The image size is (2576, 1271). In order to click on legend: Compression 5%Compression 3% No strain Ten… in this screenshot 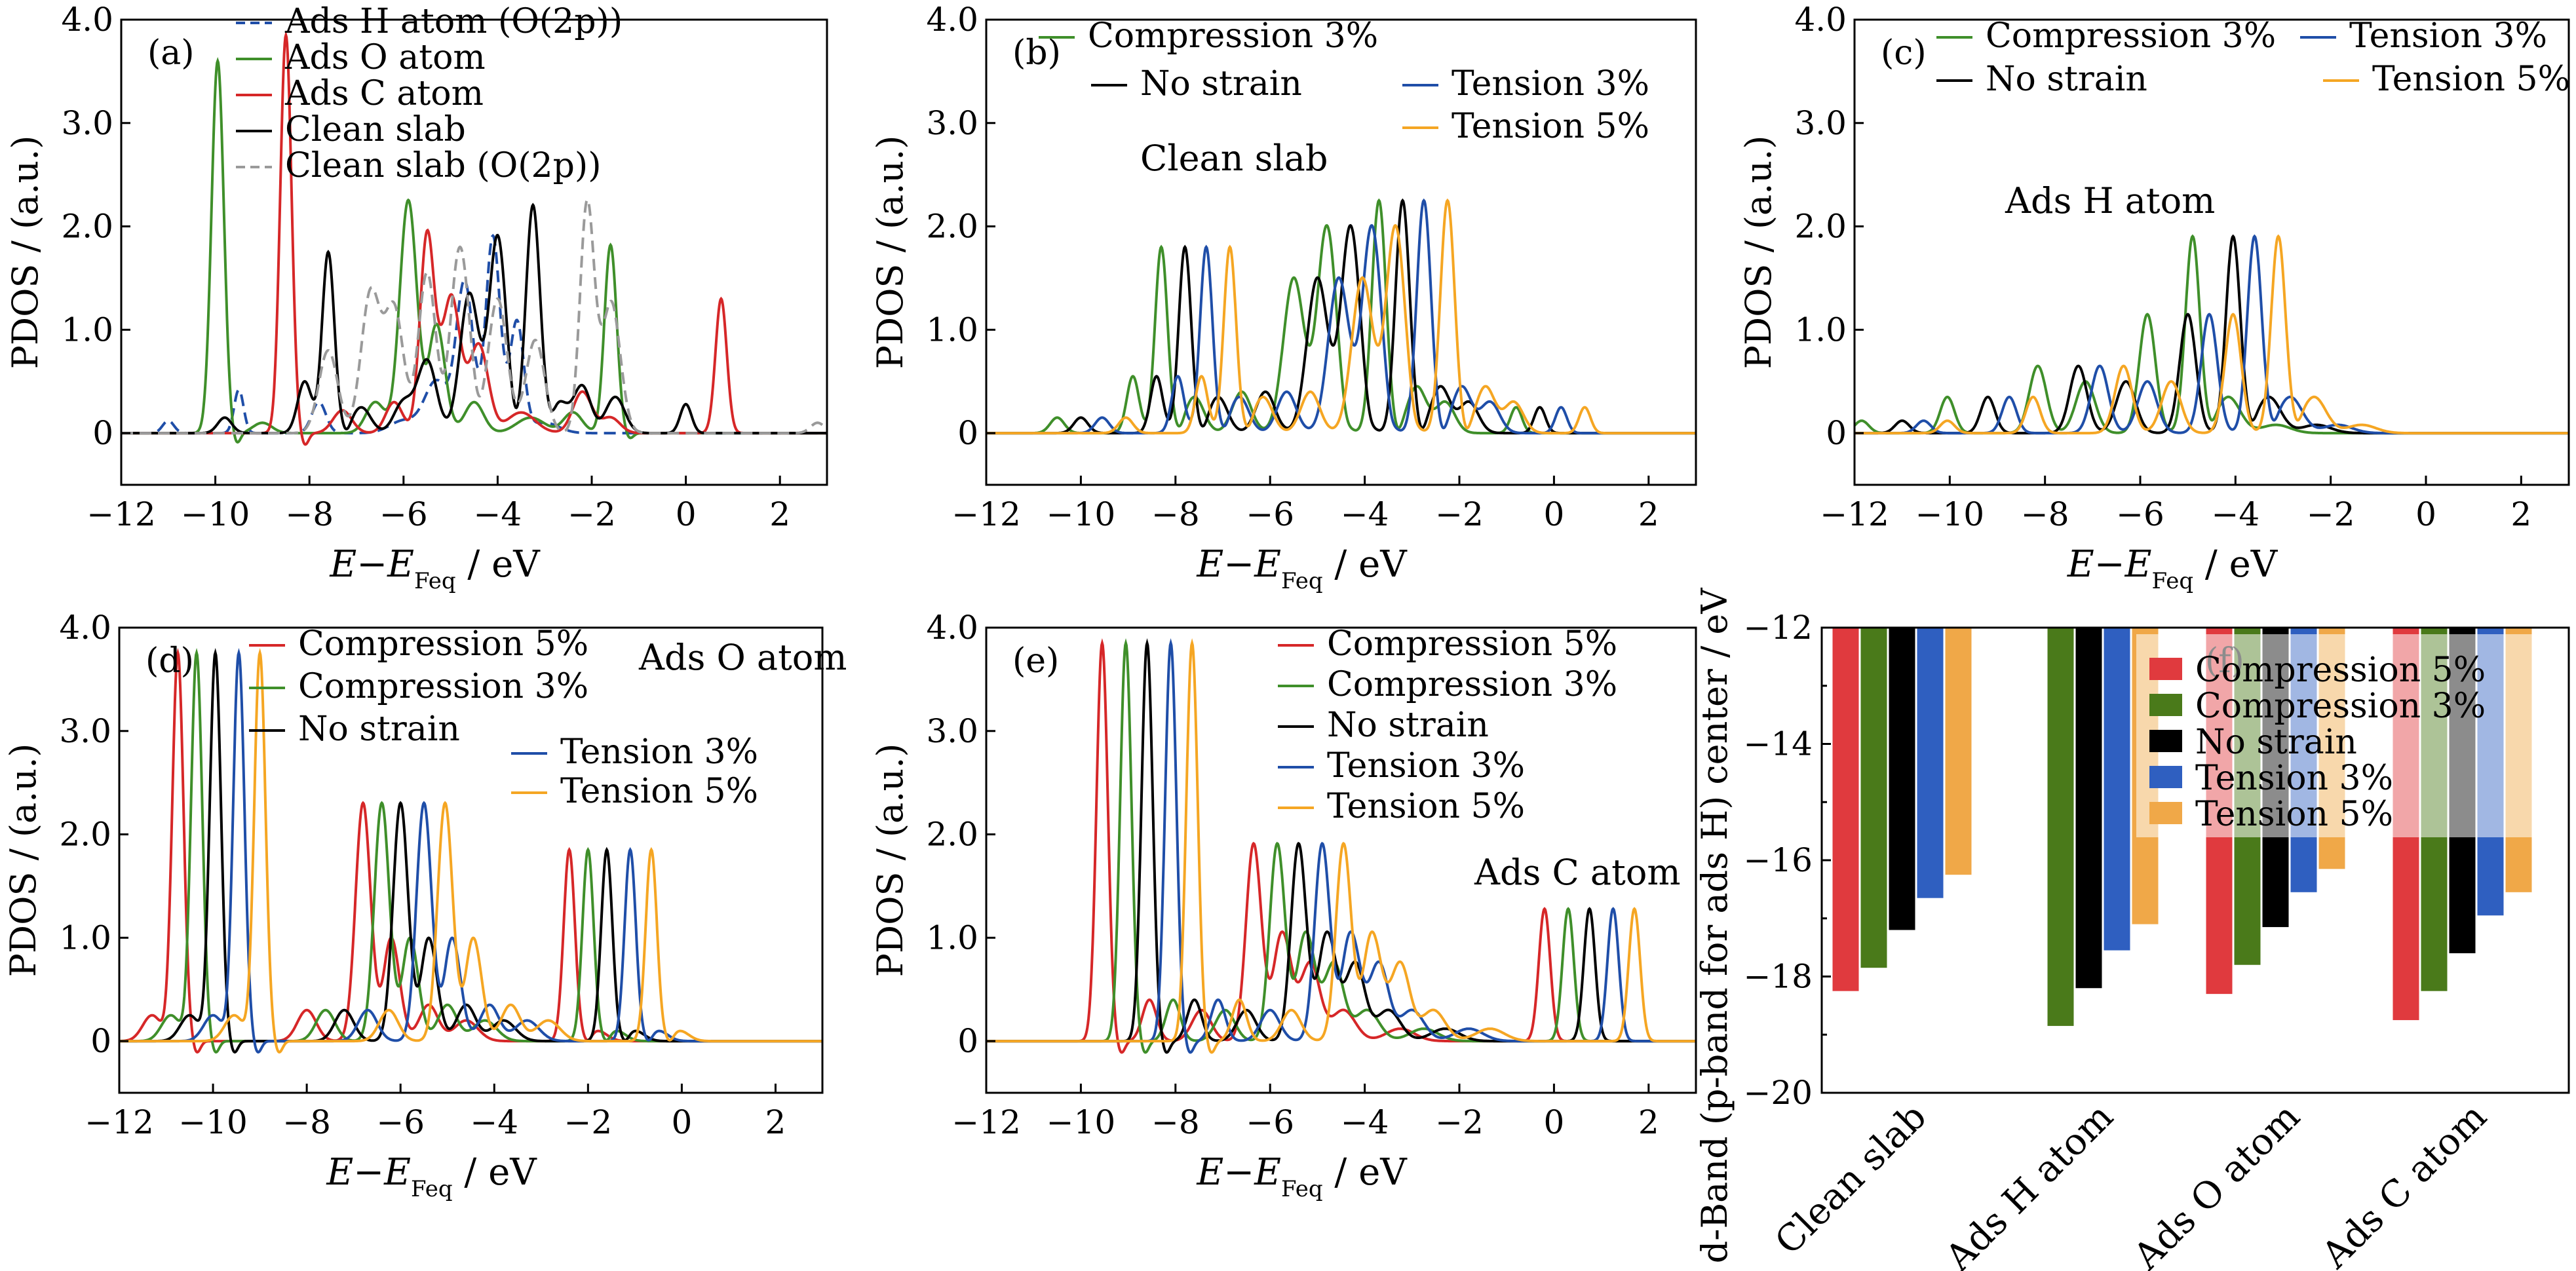, I will do `click(503, 718)`.